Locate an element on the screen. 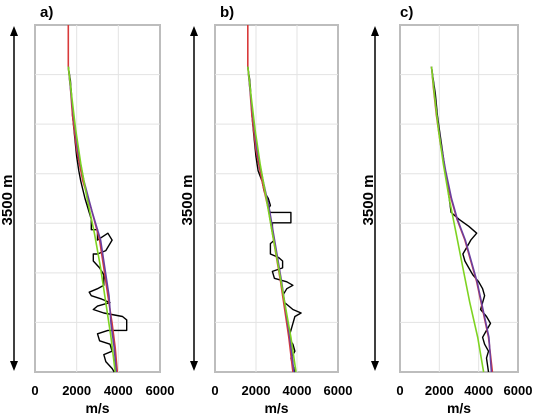 The width and height of the screenshot is (550, 417). panel-label: c) is located at coordinates (406, 12).